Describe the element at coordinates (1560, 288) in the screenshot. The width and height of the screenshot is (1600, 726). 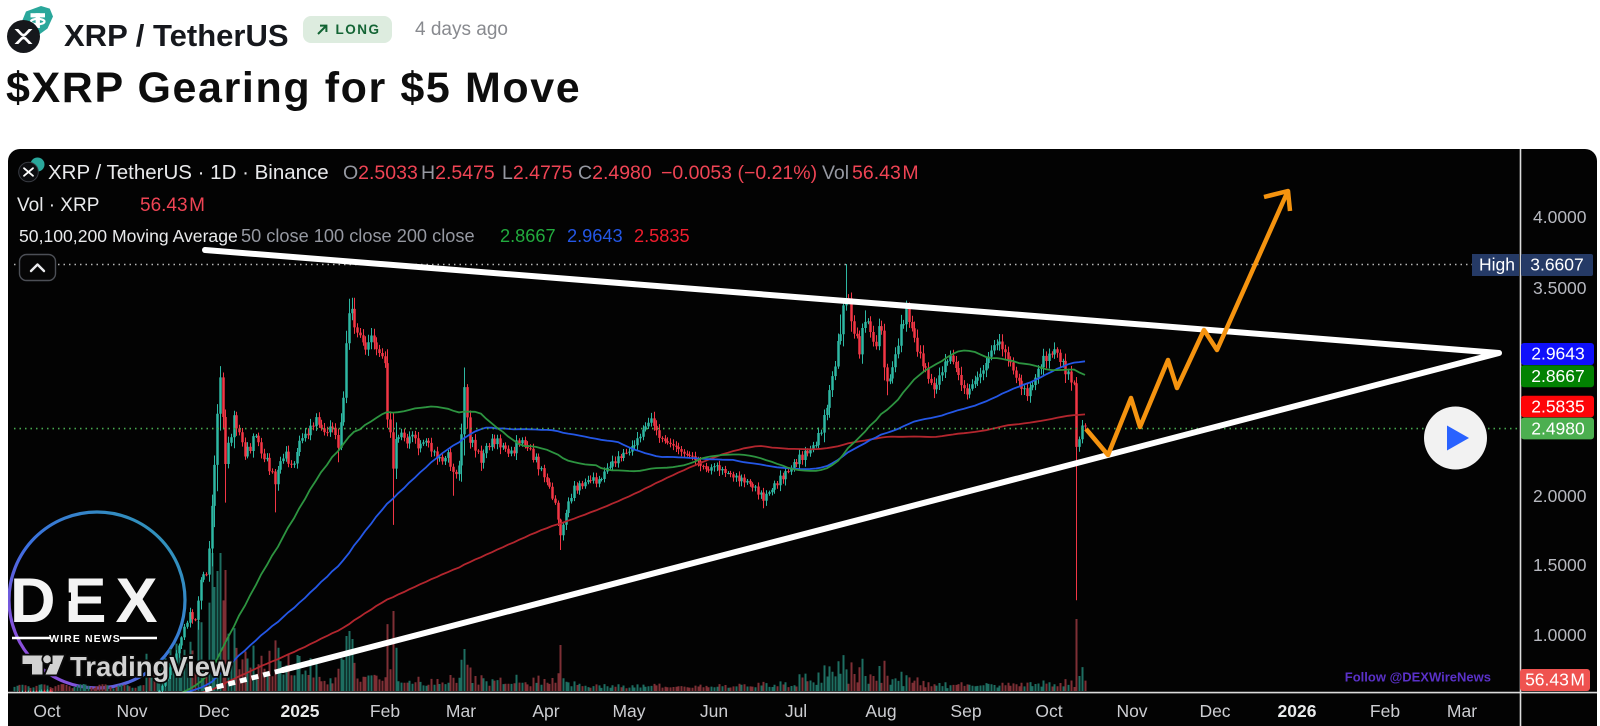
I see `svg-text: 3.5000` at that location.